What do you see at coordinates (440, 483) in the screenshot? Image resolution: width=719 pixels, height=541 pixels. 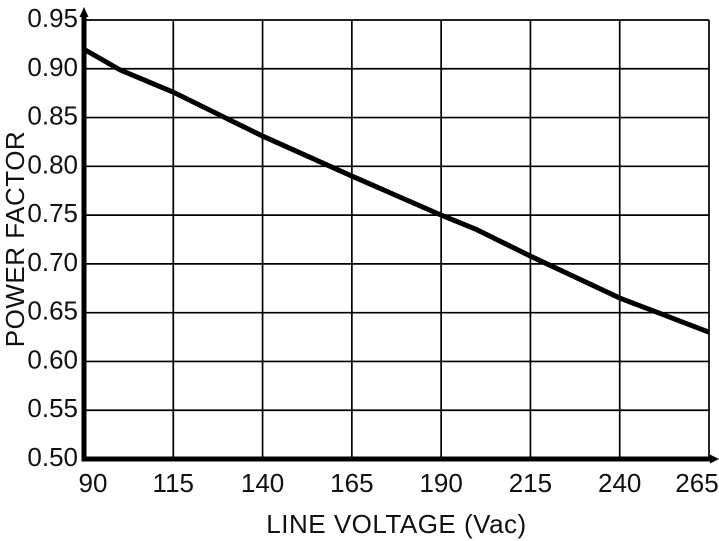 I see `x-tick-label: 190` at bounding box center [440, 483].